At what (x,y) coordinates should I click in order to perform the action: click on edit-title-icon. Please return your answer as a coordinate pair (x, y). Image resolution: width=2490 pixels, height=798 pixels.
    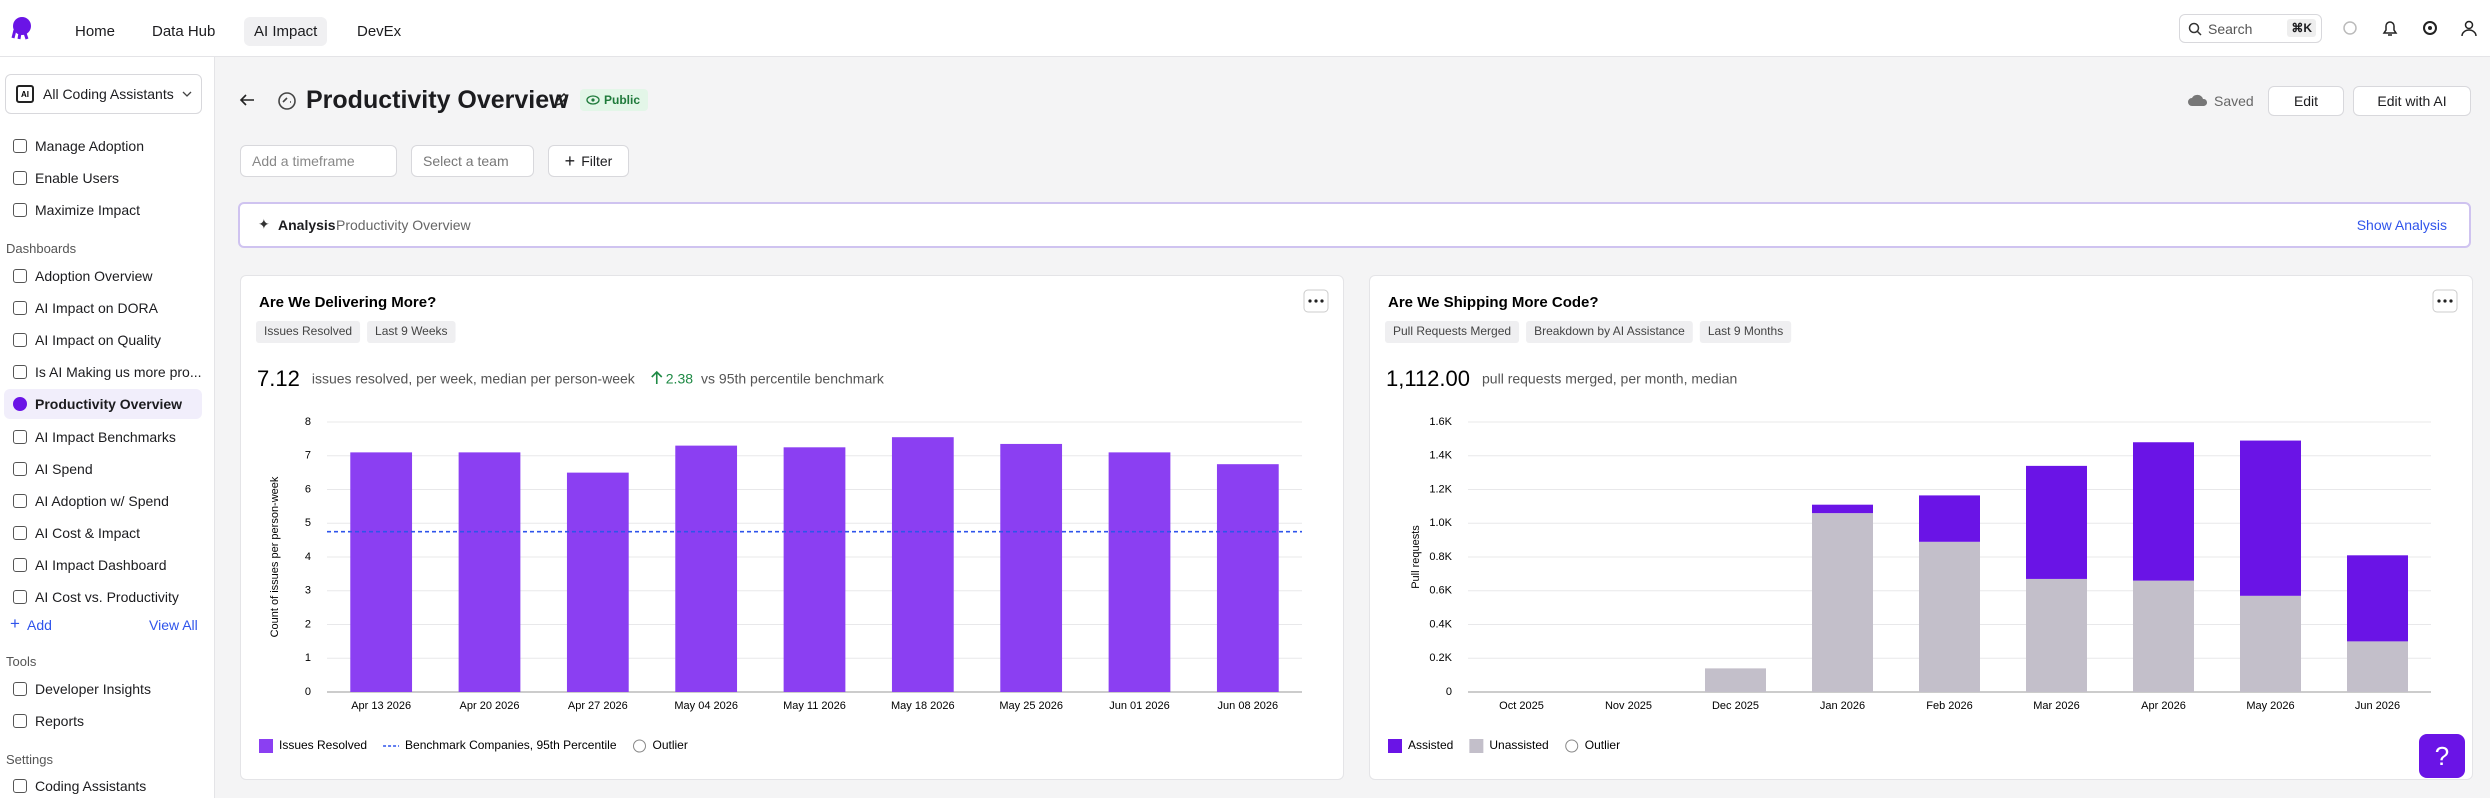
    Looking at the image, I should click on (561, 100).